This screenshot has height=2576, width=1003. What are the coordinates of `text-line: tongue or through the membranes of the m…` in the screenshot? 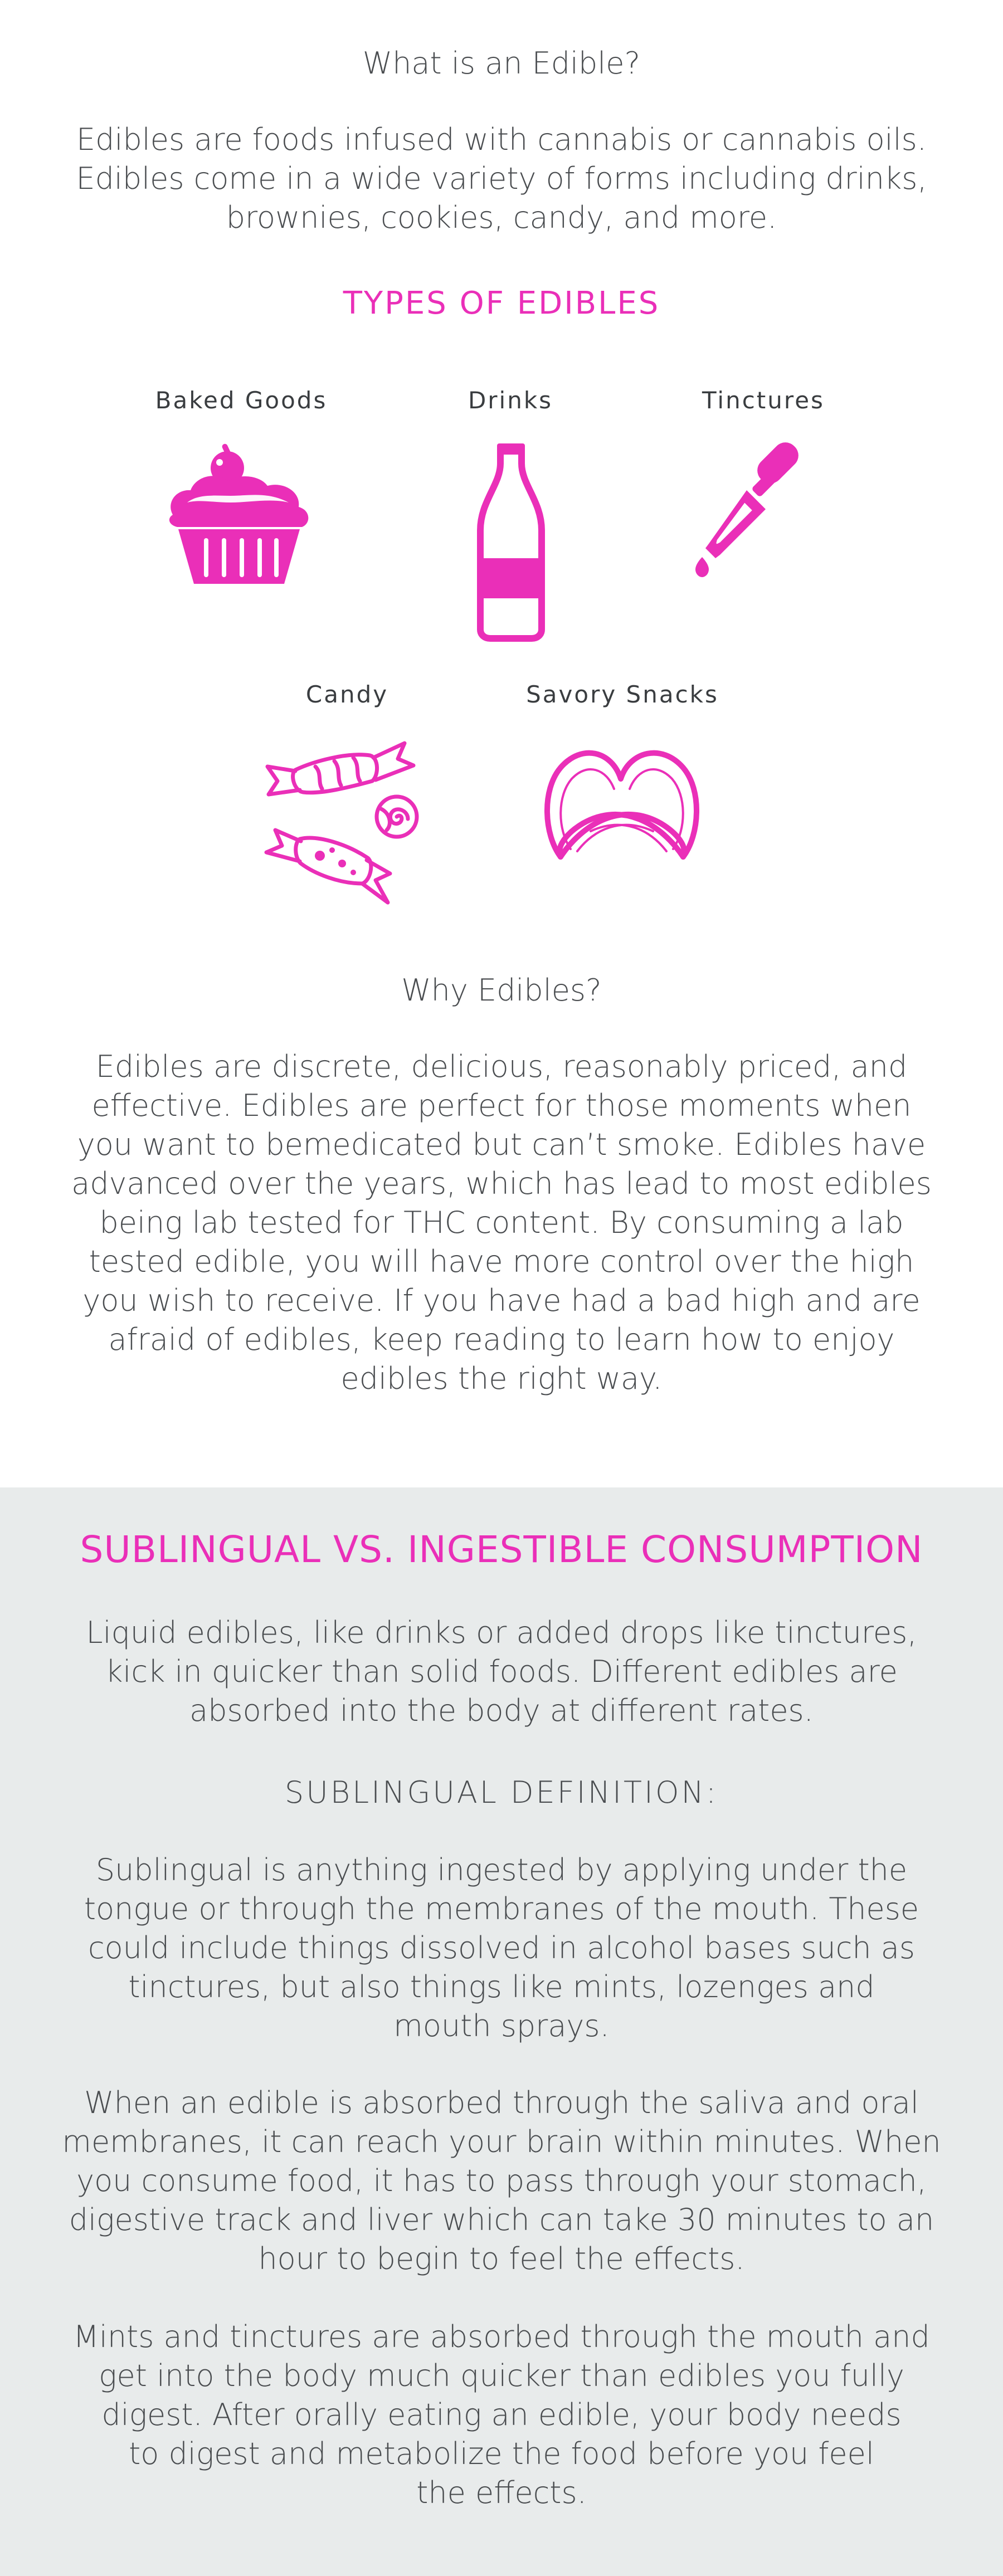 It's located at (501, 1908).